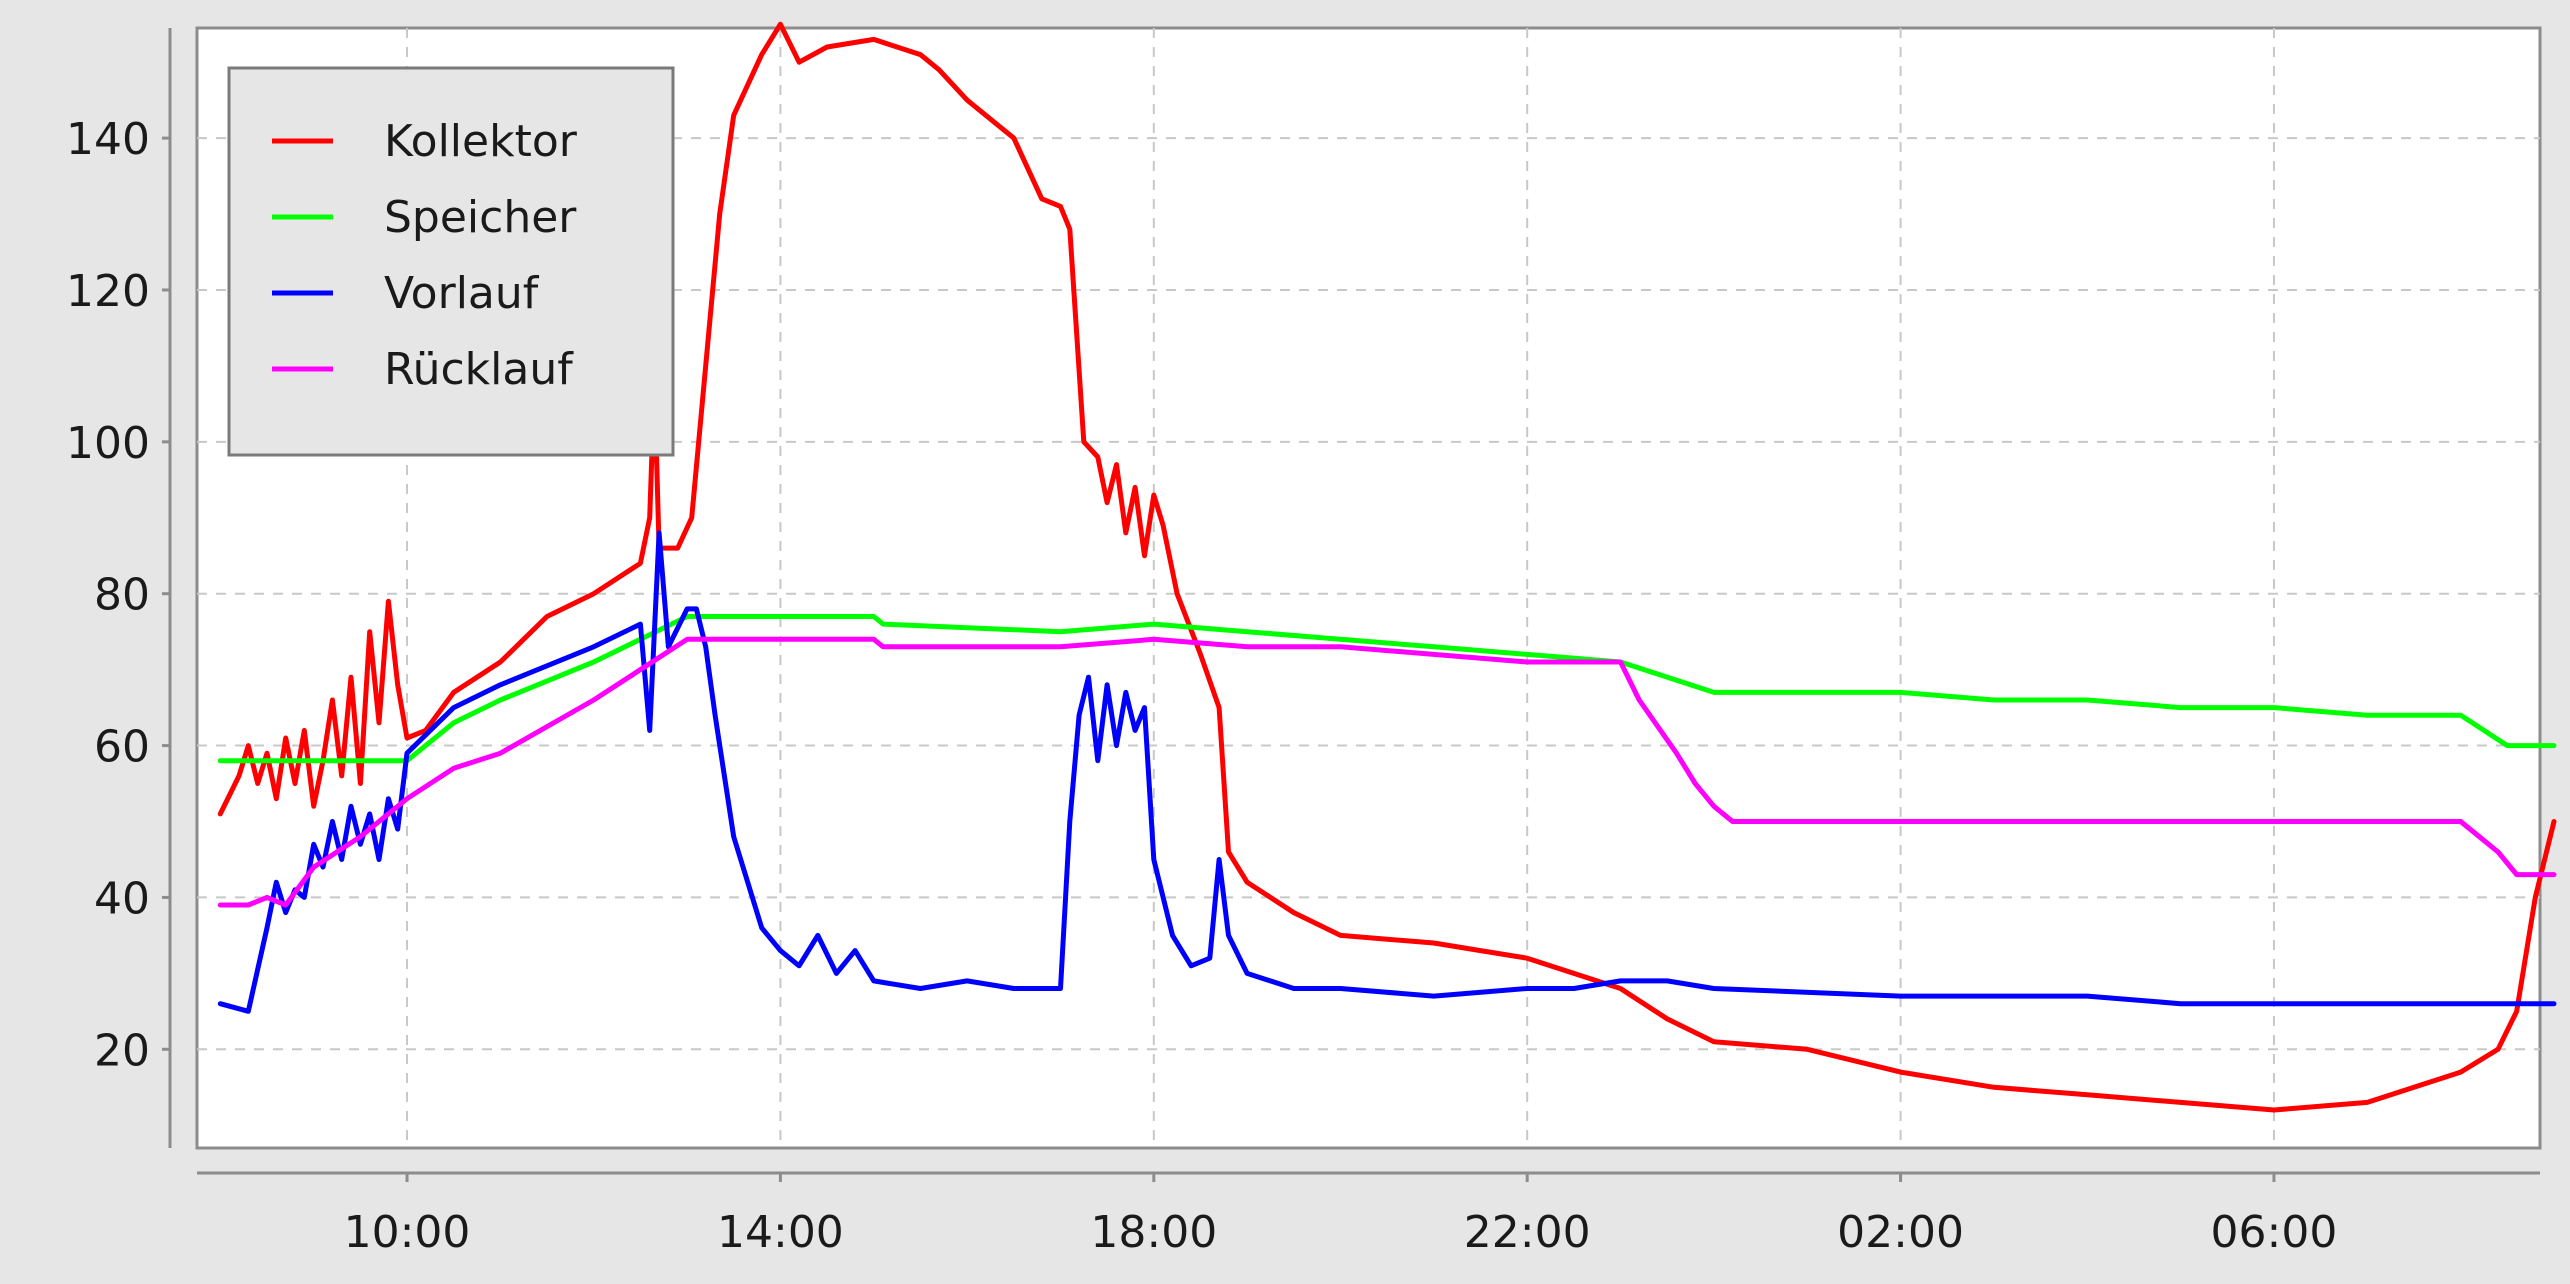 Image resolution: width=2570 pixels, height=1284 pixels. I want to click on y-tick-label: 140, so click(108, 139).